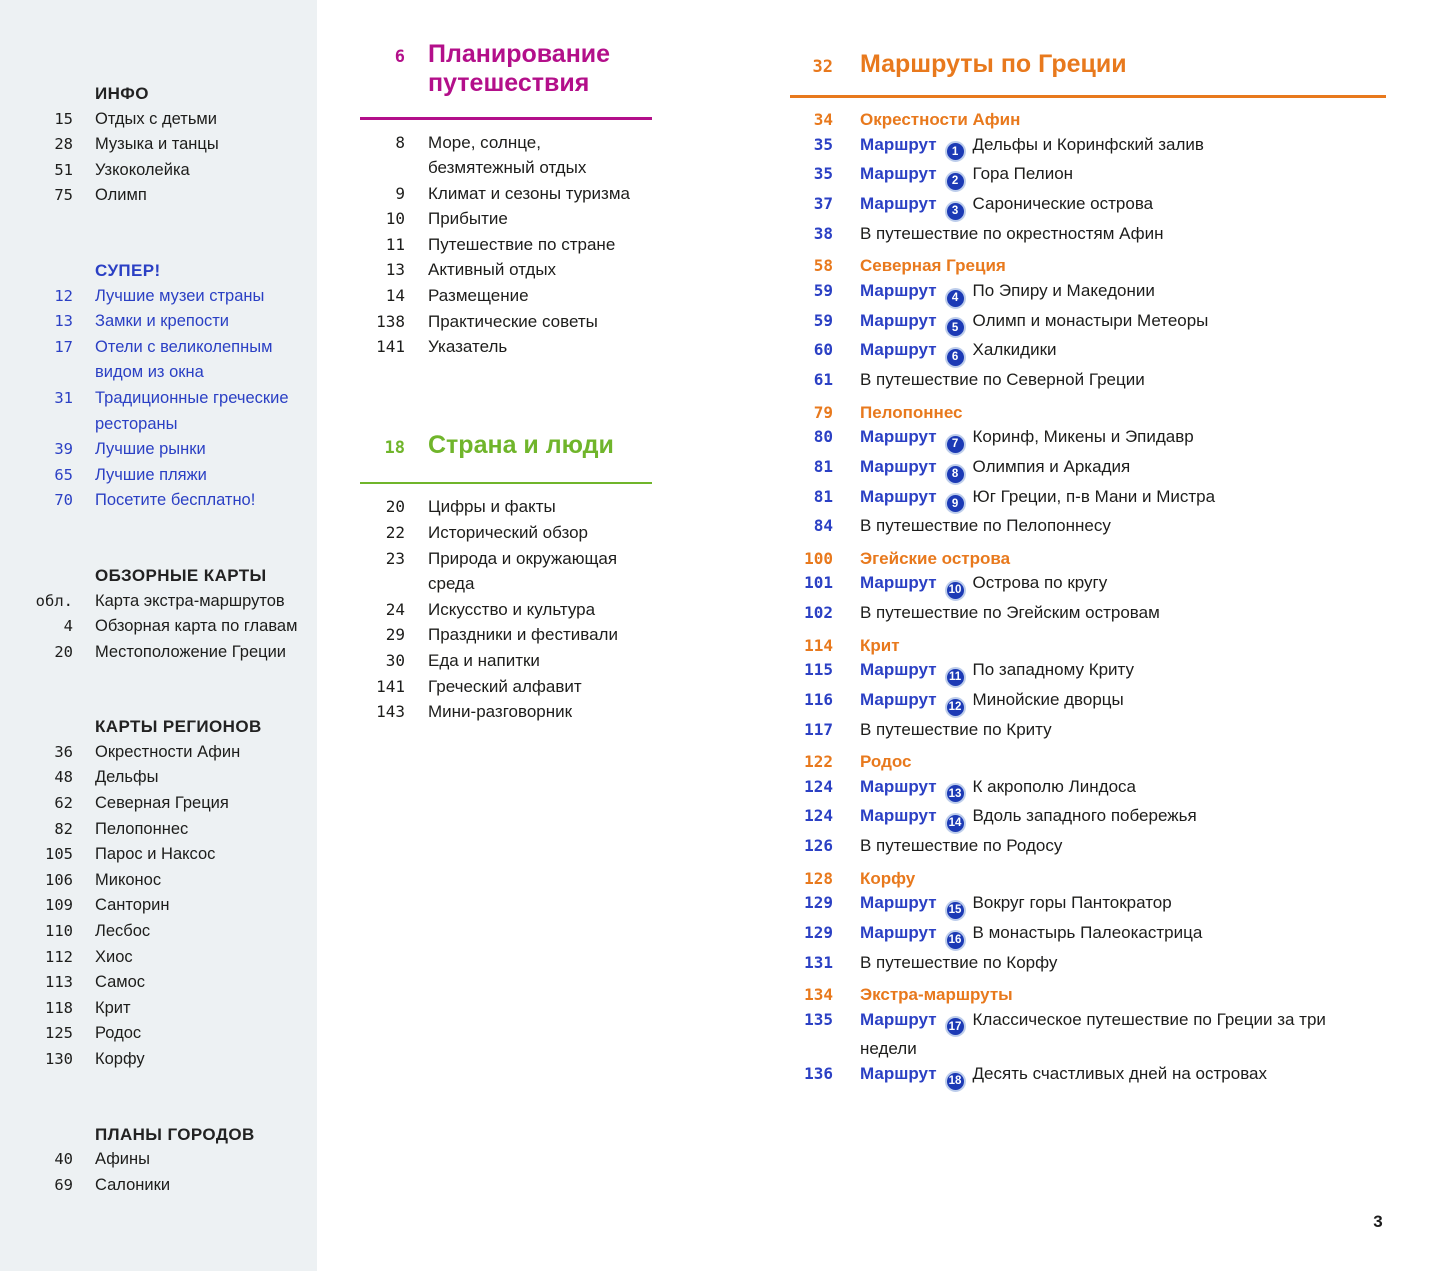 This screenshot has height=1271, width=1445. I want to click on toc-page-number: 36, so click(63, 751).